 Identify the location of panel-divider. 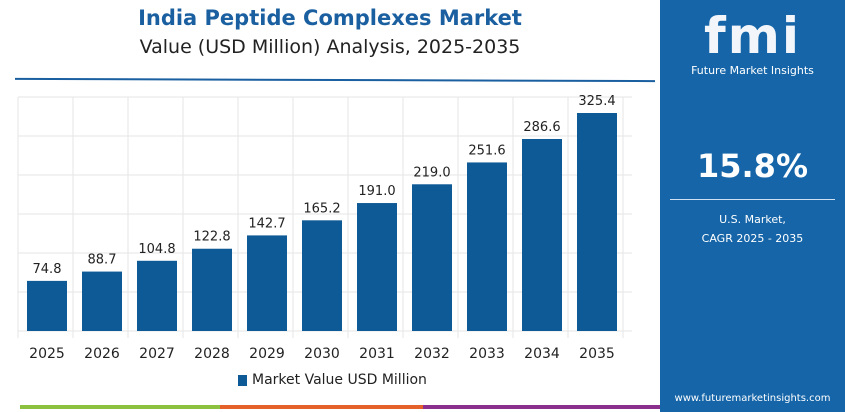
(752, 199).